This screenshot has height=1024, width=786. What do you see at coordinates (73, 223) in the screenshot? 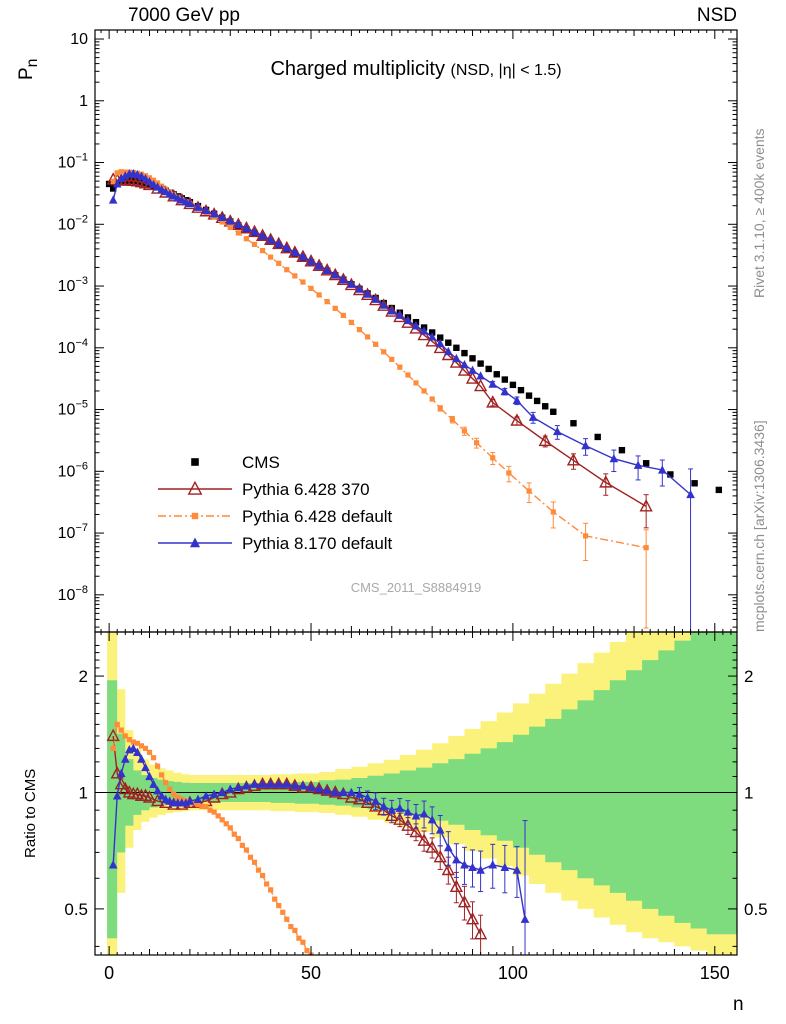
I see `svg-text: 10−2` at bounding box center [73, 223].